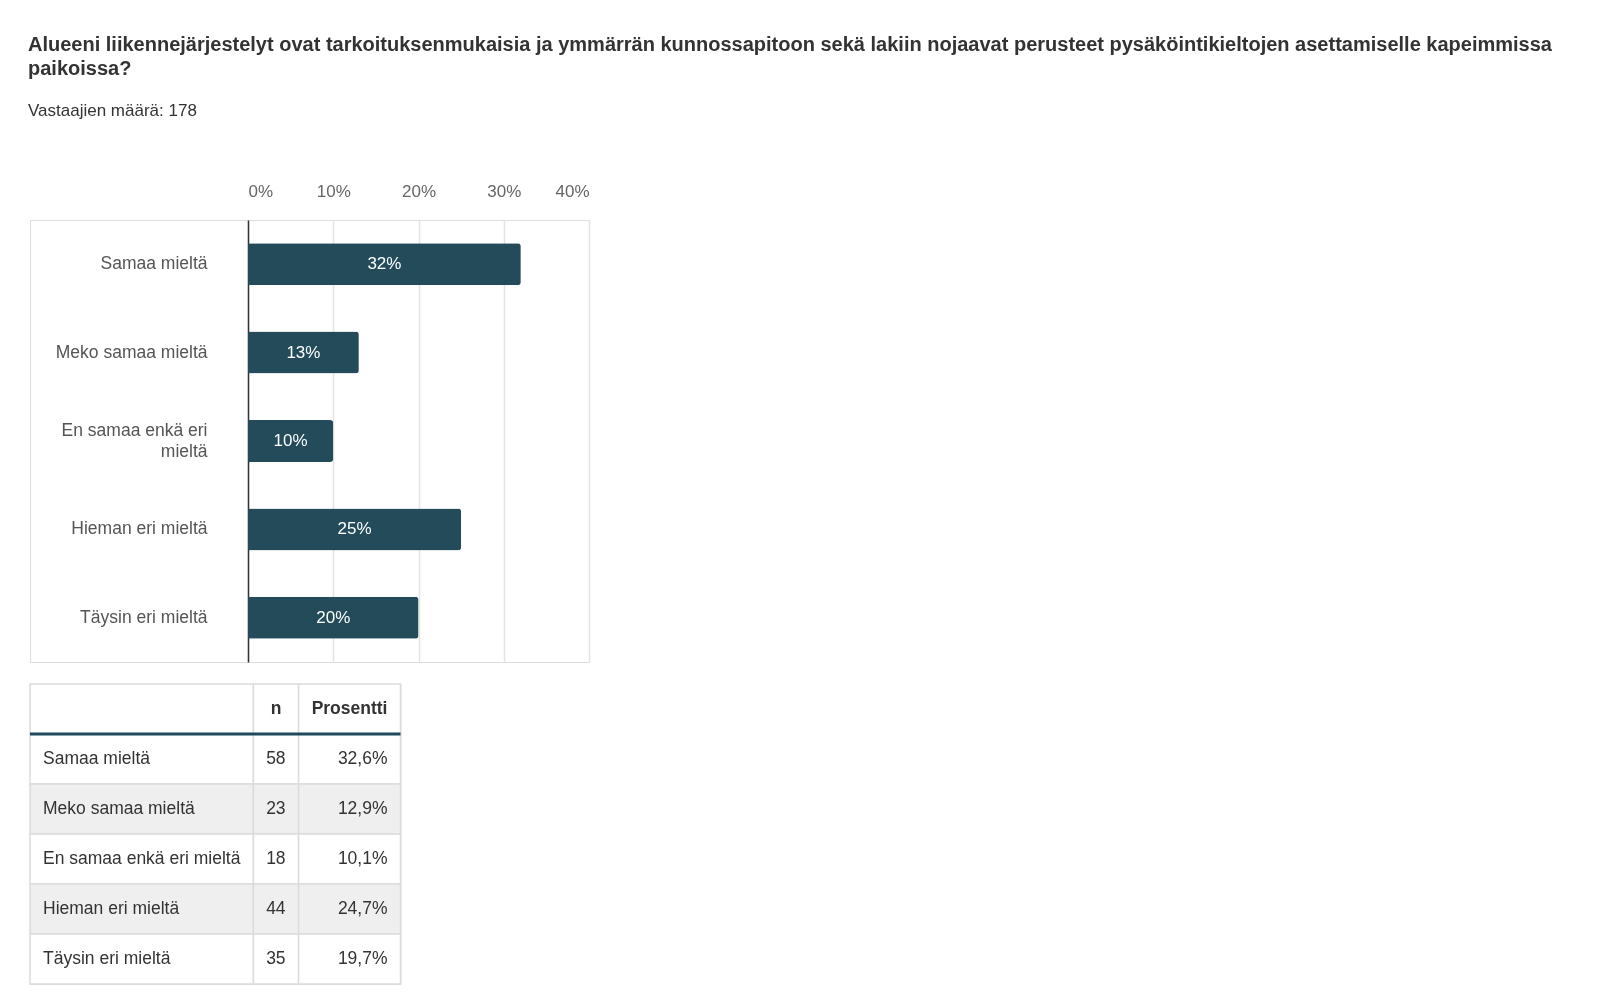 The height and width of the screenshot is (1003, 1597). I want to click on data-label: 24,7%, so click(362, 908).